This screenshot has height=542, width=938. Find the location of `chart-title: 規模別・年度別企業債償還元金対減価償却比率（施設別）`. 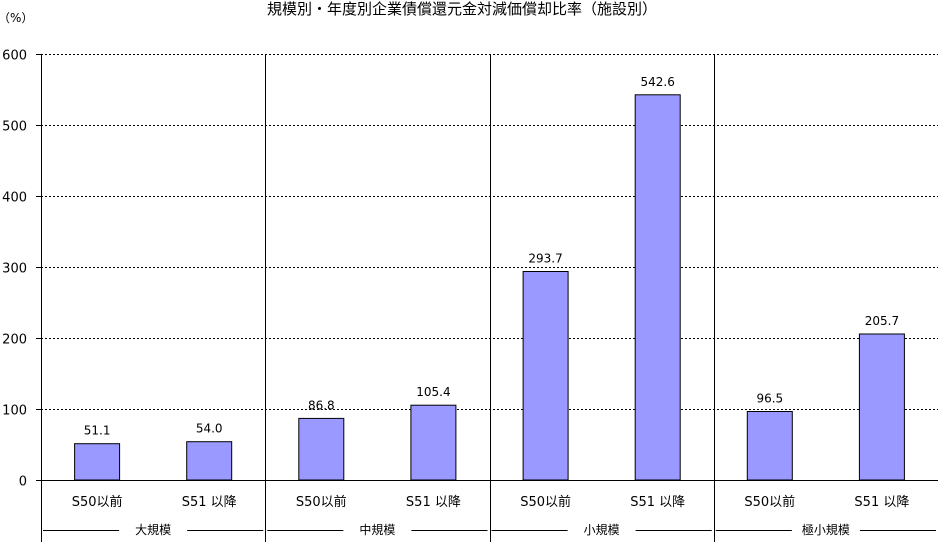

chart-title: 規模別・年度別企業債償還元金対減価償却比率（施設別） is located at coordinates (462, 9).